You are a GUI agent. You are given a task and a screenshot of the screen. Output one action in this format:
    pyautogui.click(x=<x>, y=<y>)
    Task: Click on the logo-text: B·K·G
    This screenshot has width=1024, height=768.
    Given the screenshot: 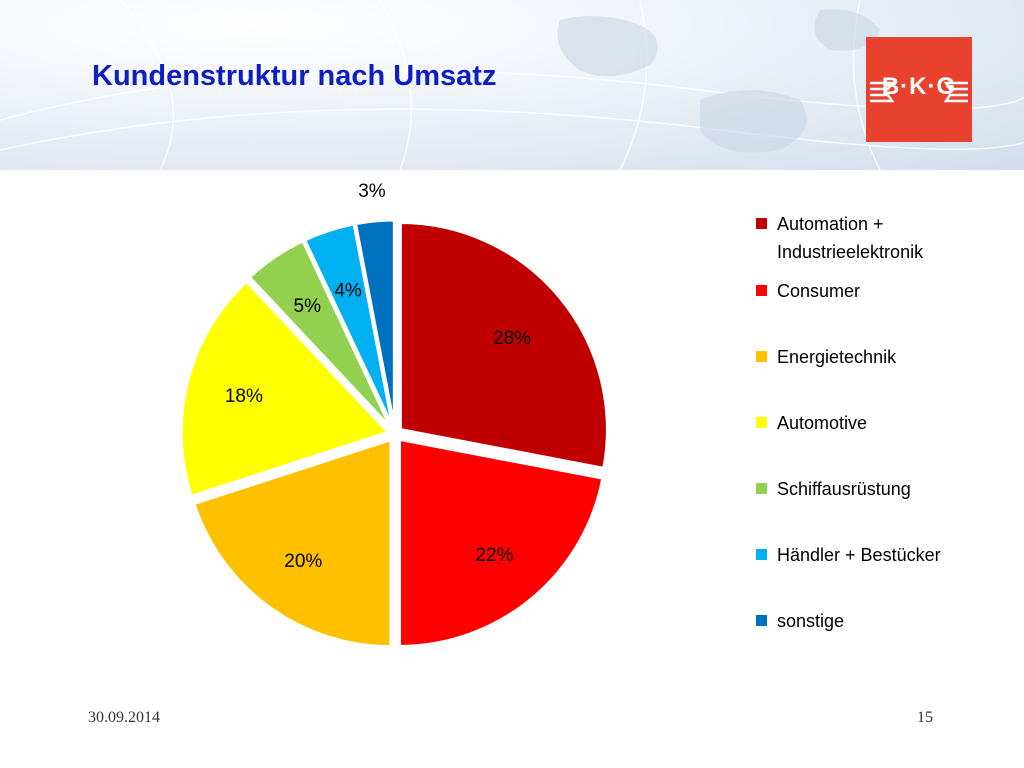 What is the action you would take?
    pyautogui.click(x=919, y=86)
    